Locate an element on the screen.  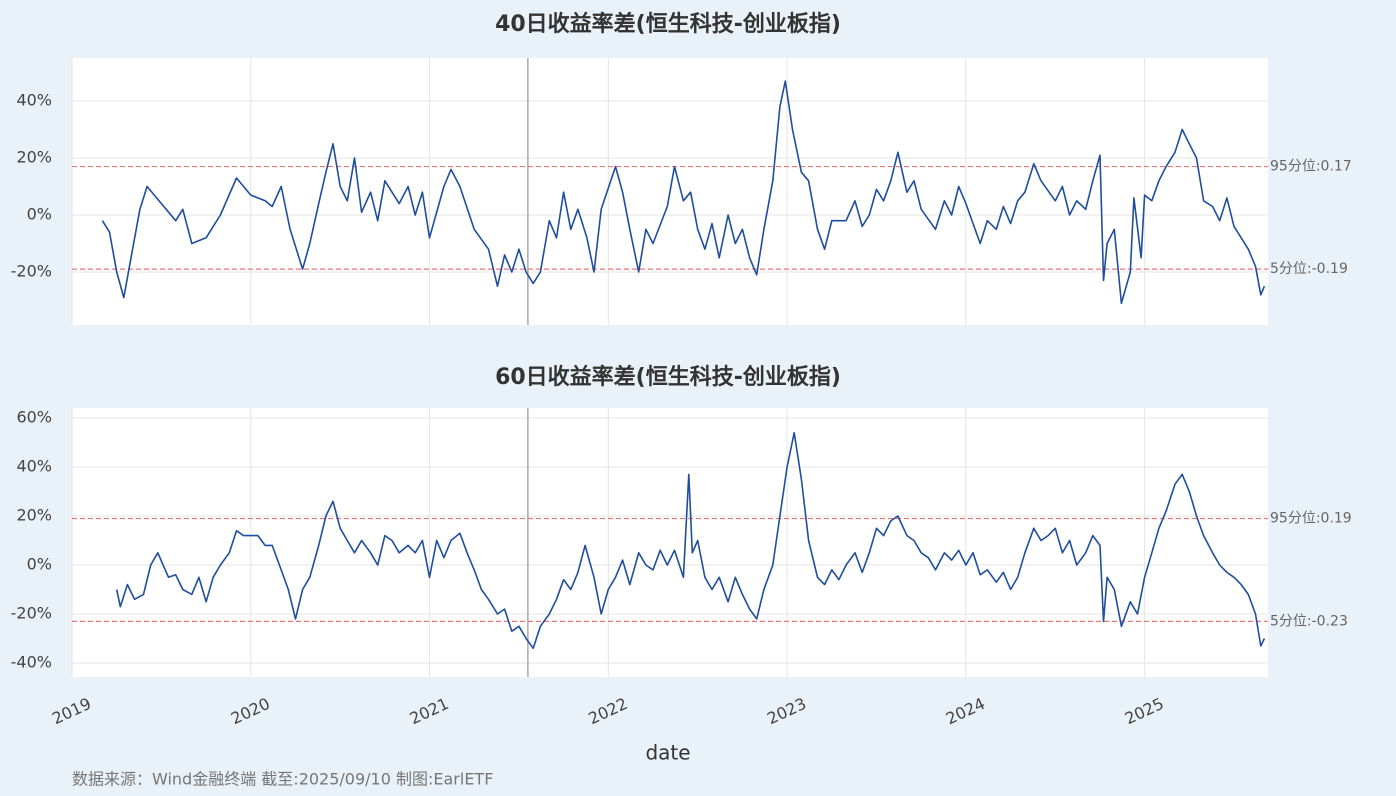
chart-title: 60日收益率差(恒生科技-创业板指) is located at coordinates (668, 377).